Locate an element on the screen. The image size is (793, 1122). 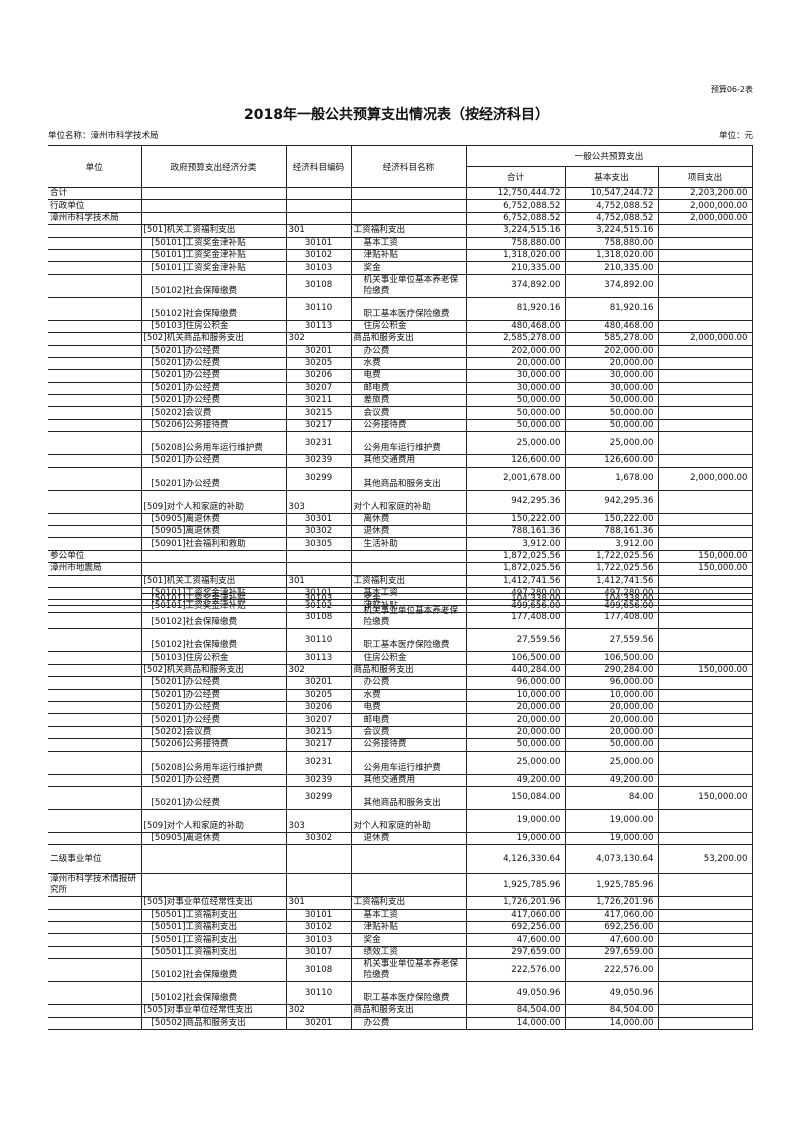
cell-gov-class: [50206]公务接待费 is located at coordinates (213, 425).